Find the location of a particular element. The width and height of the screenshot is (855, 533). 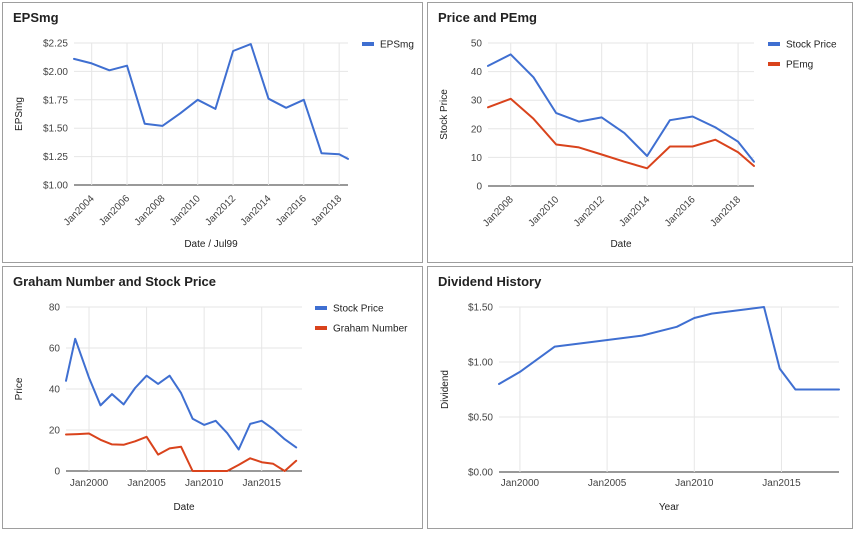

y-tick-label: 60 is located at coordinates (55, 349).